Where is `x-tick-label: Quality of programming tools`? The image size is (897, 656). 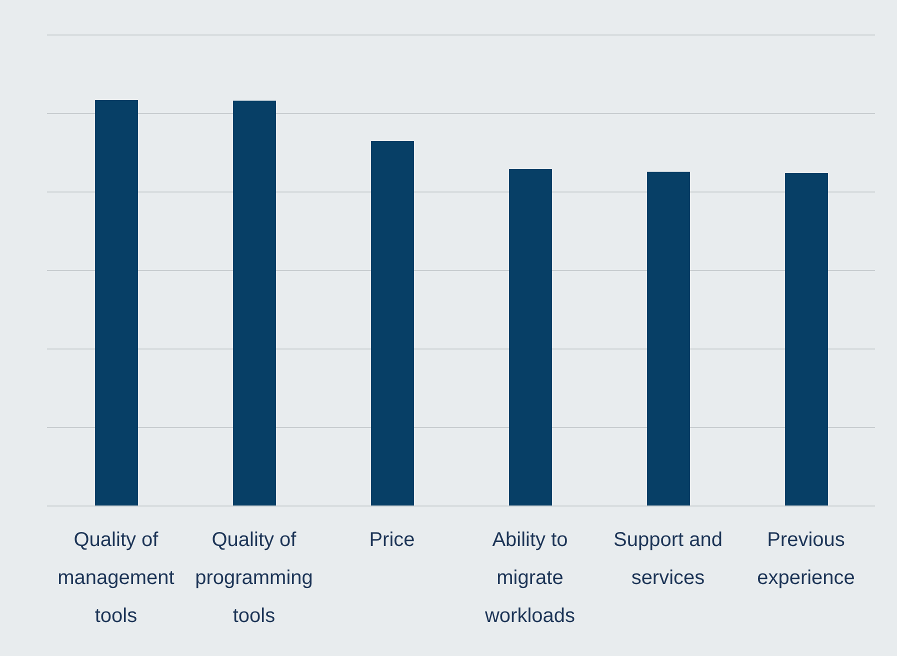 x-tick-label: Quality of programming tools is located at coordinates (254, 578).